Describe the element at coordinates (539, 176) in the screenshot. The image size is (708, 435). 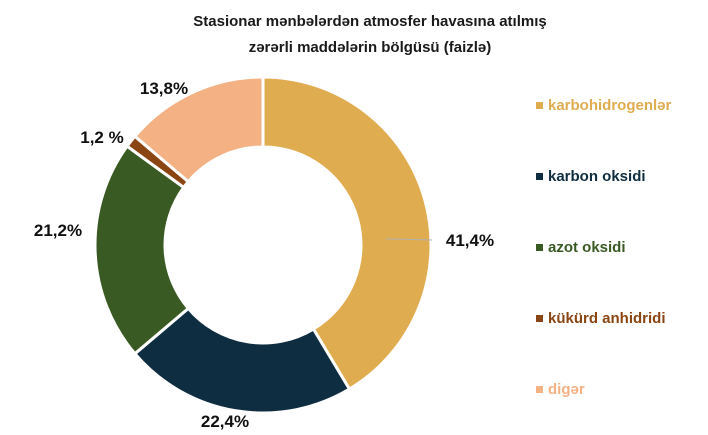
I see `legend-swatch-karbon-oksidi` at that location.